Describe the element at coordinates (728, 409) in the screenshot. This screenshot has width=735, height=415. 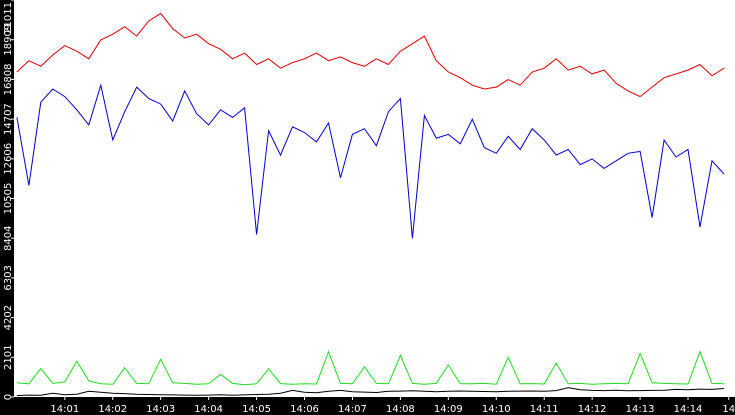
I see `x-tick-label: 14` at that location.